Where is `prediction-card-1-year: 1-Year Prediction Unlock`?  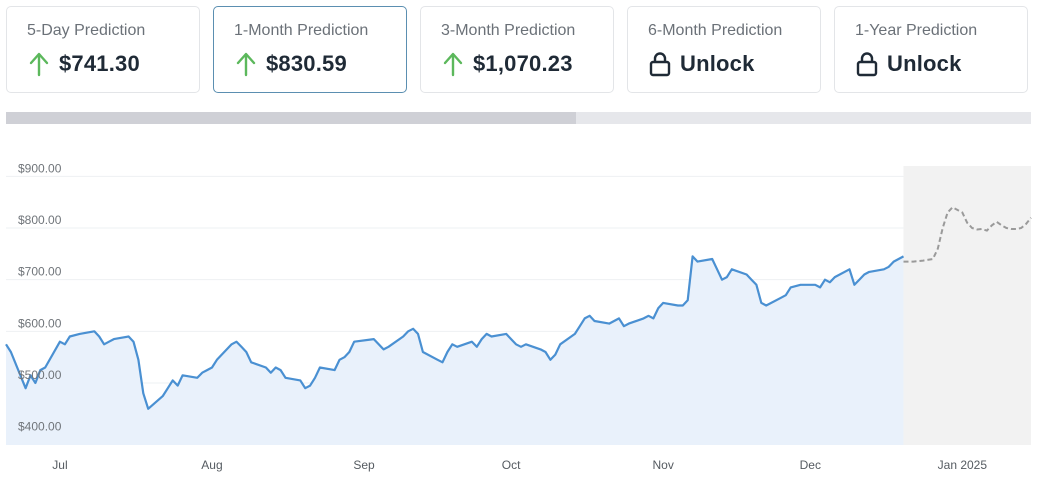 prediction-card-1-year: 1-Year Prediction Unlock is located at coordinates (931, 49).